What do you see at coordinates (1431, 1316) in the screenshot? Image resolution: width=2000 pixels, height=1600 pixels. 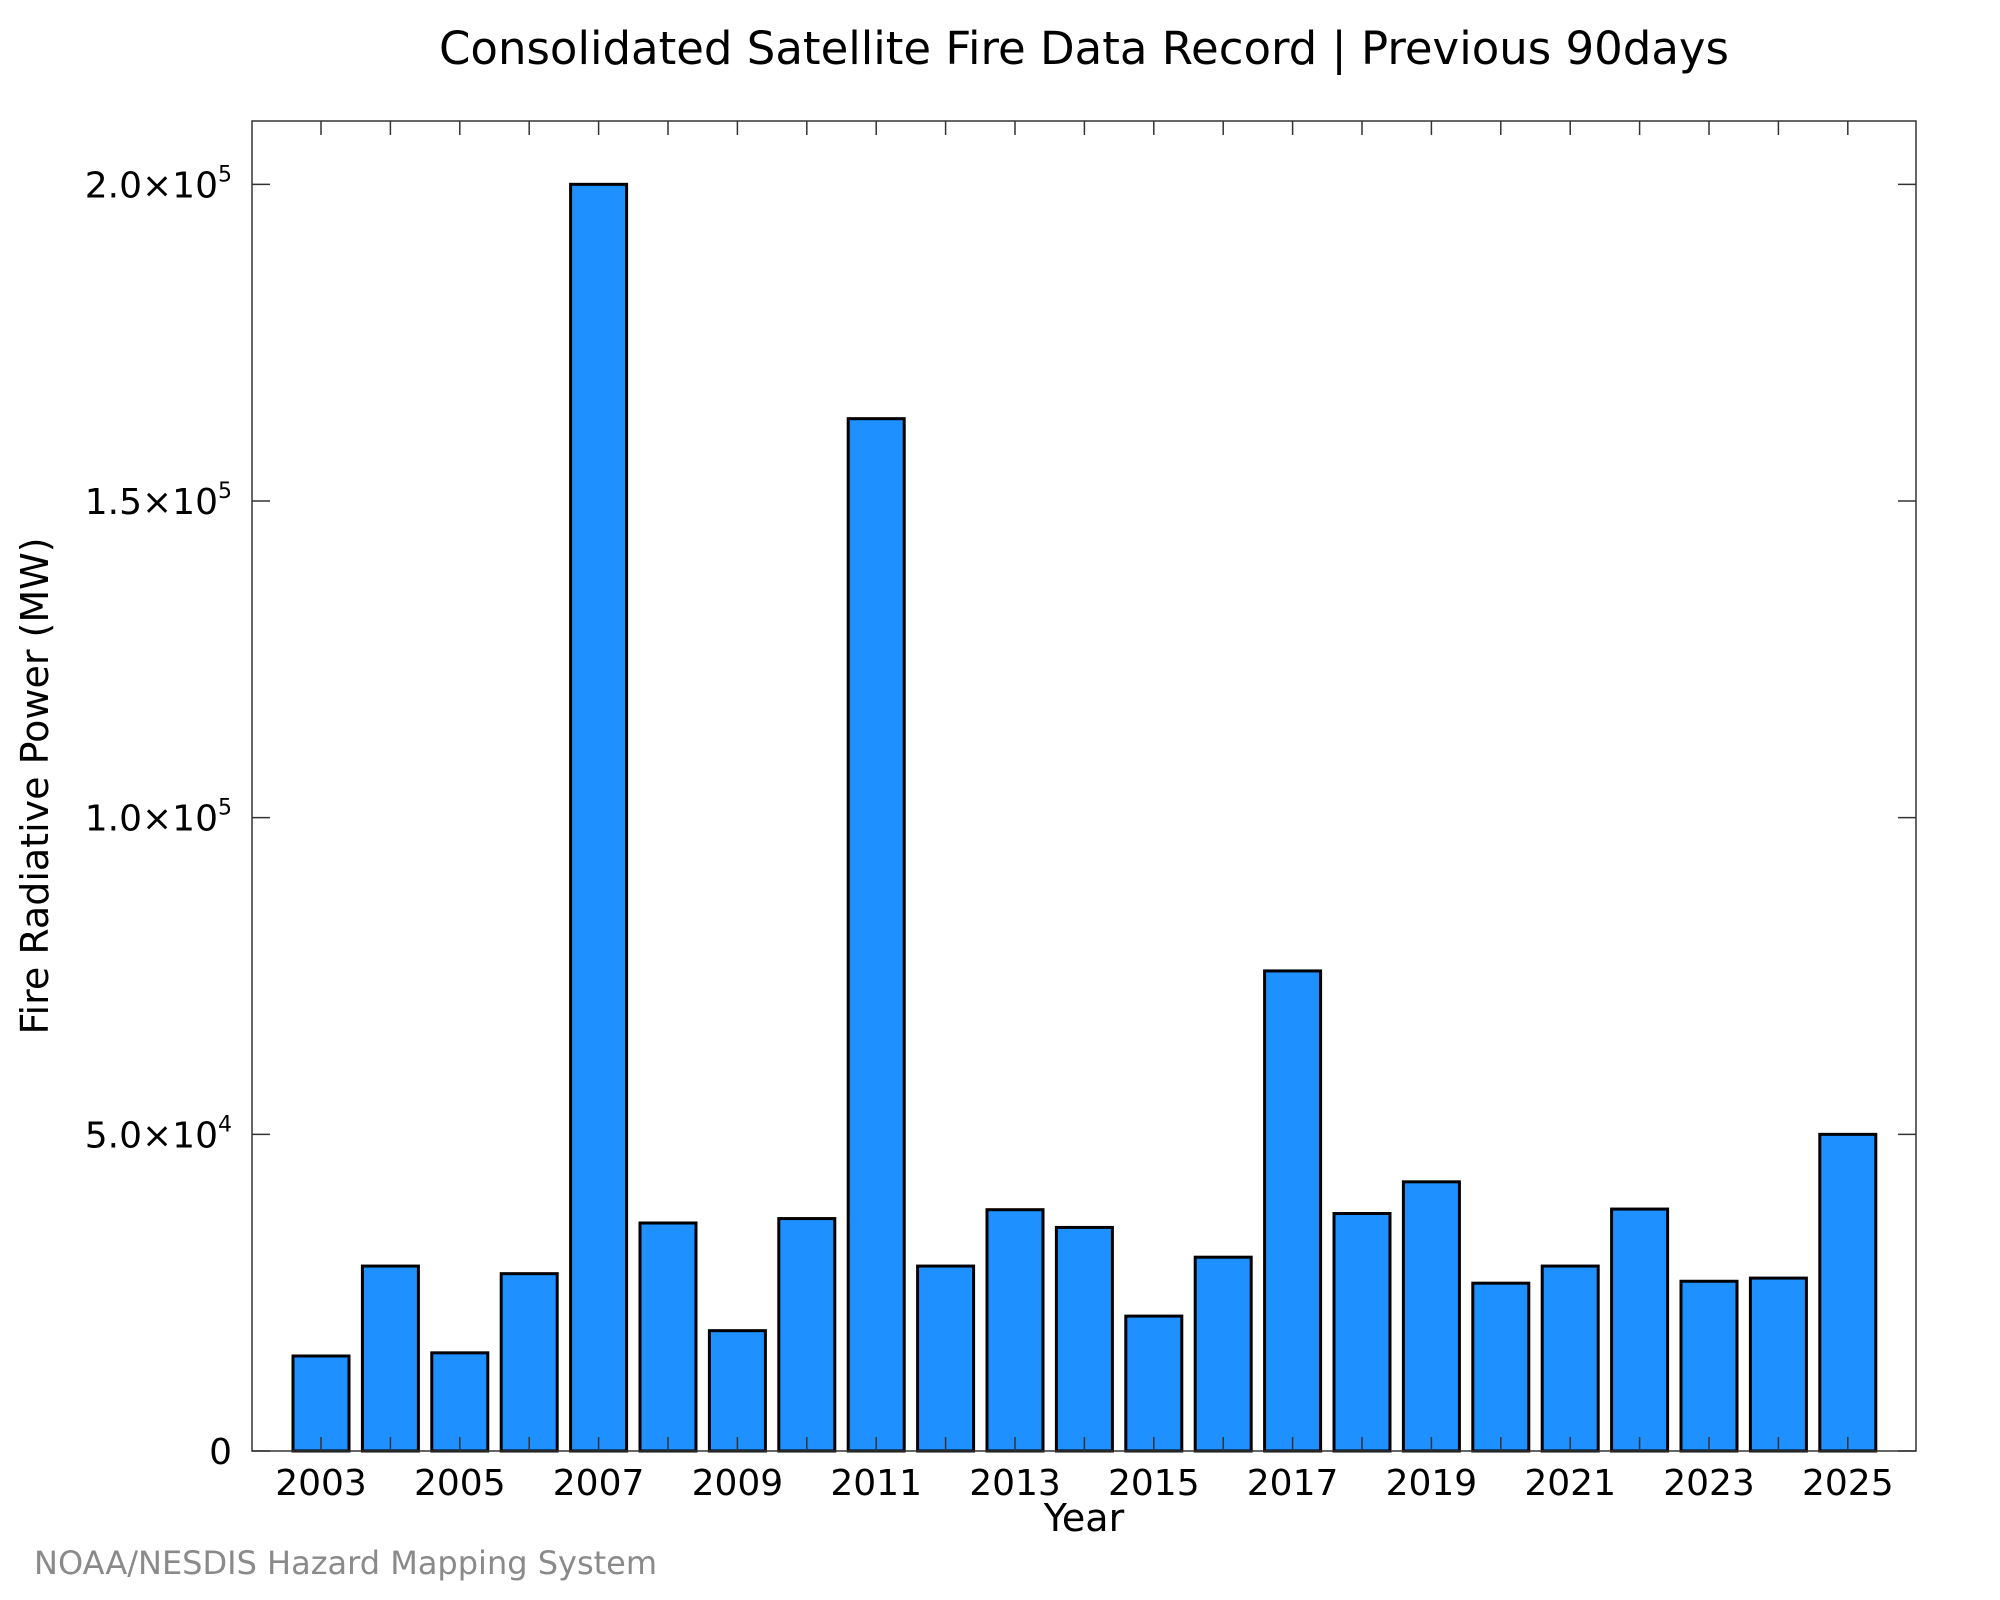 I see `bar-2019` at bounding box center [1431, 1316].